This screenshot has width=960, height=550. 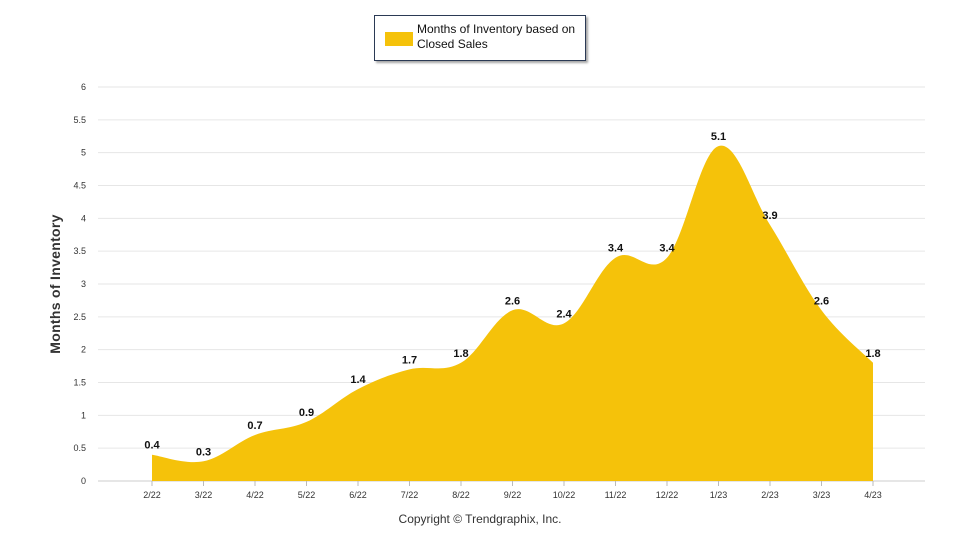 I want to click on y-tick-label: 0, so click(x=83, y=481).